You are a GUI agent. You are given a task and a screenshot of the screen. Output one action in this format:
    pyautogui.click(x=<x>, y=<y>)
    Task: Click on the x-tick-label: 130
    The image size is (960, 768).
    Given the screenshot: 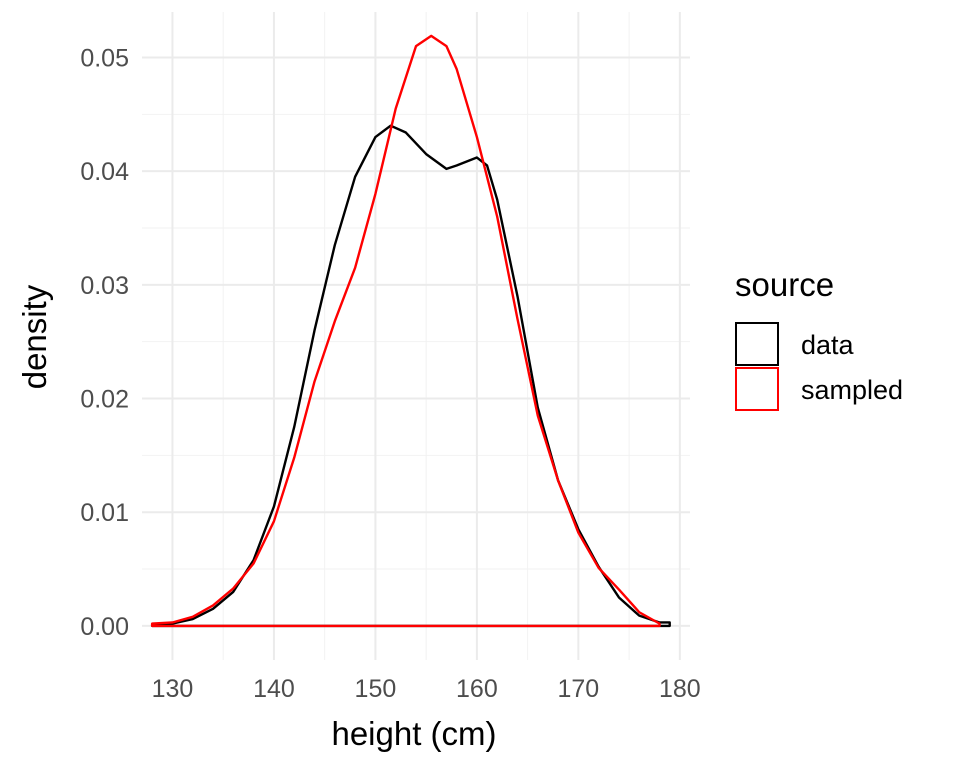 What is the action you would take?
    pyautogui.click(x=173, y=689)
    